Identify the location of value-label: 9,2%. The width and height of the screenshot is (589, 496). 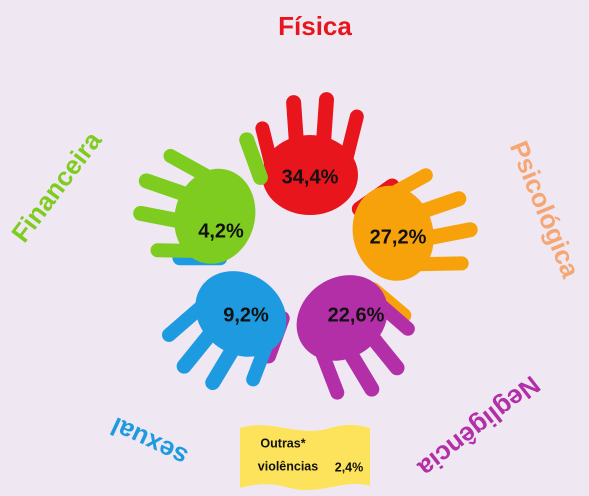
(246, 315).